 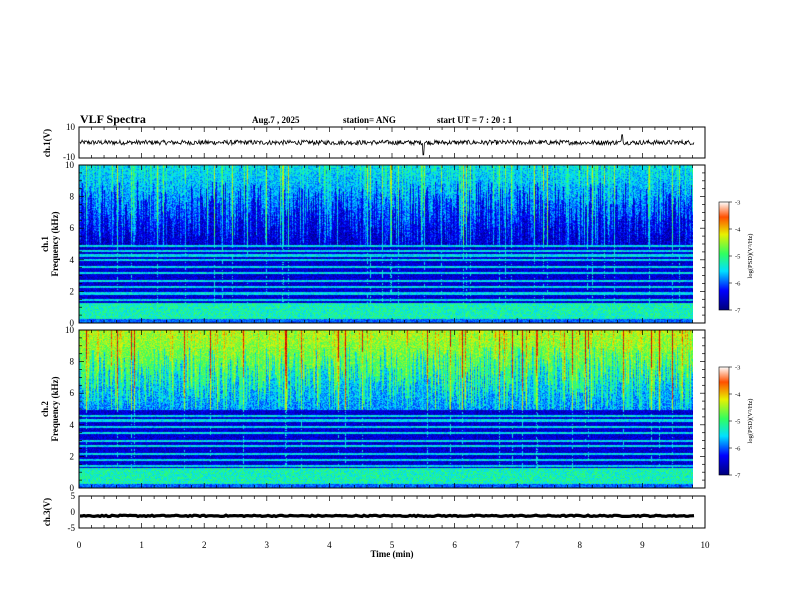 What do you see at coordinates (141, 545) in the screenshot?
I see `time-tick-label: 1` at bounding box center [141, 545].